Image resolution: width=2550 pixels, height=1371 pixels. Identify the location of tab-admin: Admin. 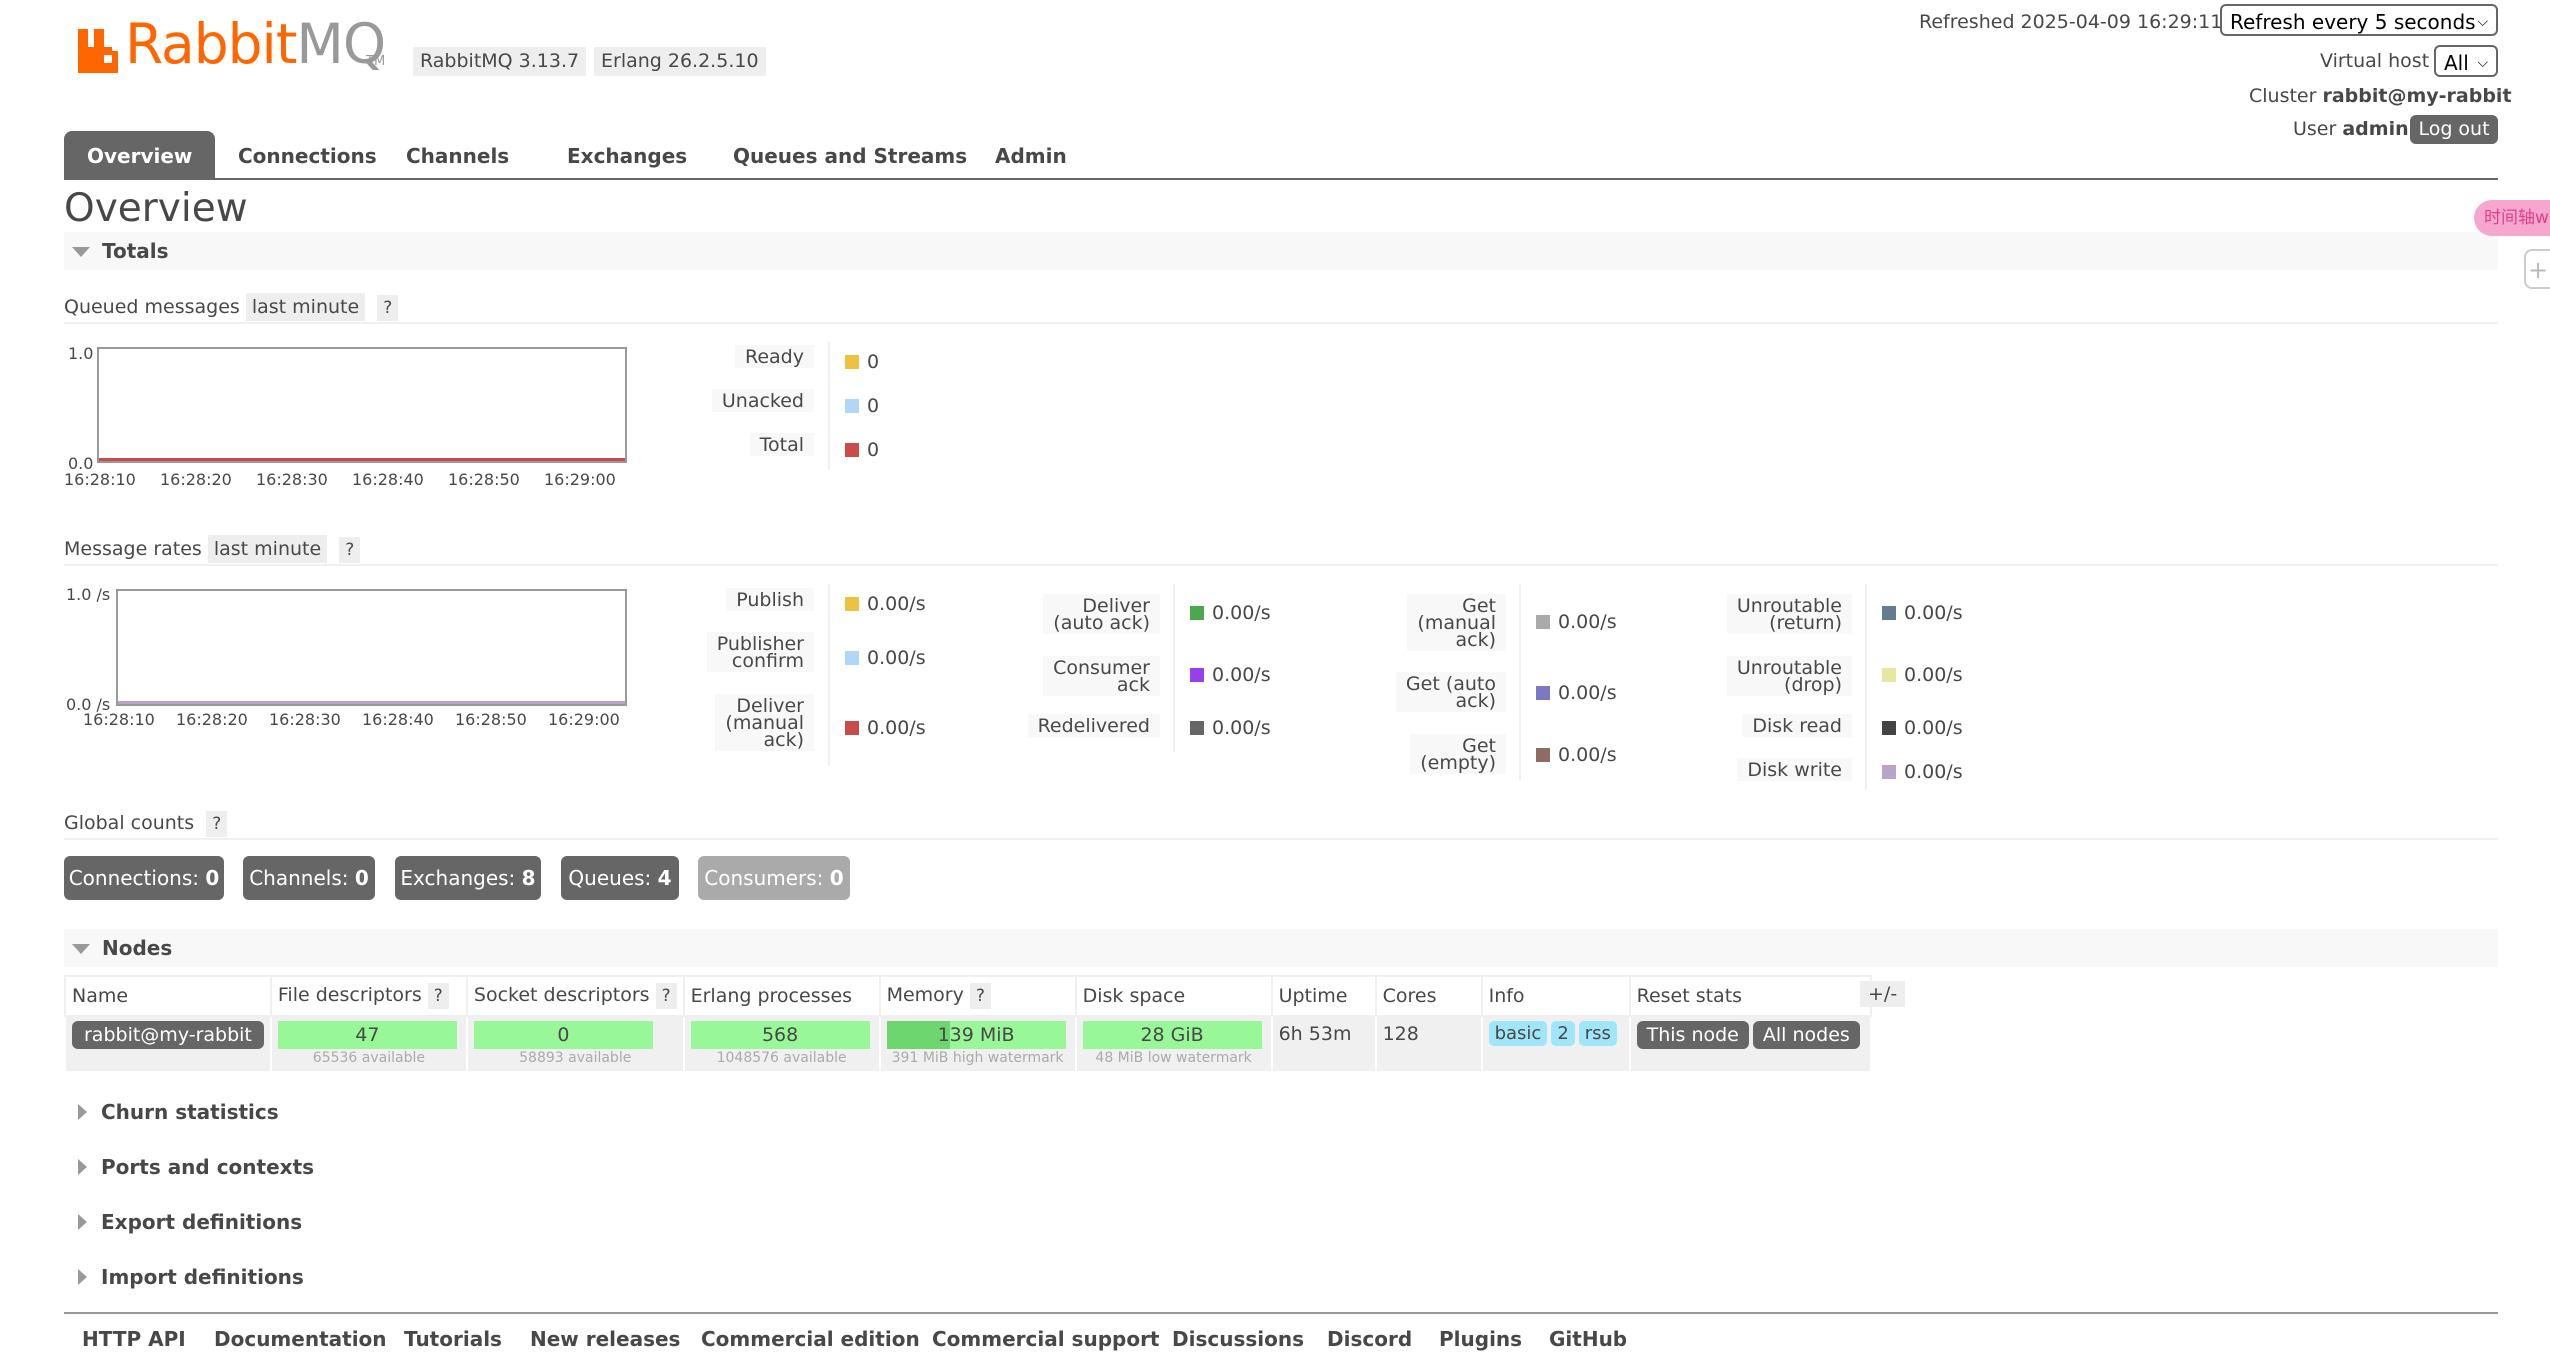
(1031, 156).